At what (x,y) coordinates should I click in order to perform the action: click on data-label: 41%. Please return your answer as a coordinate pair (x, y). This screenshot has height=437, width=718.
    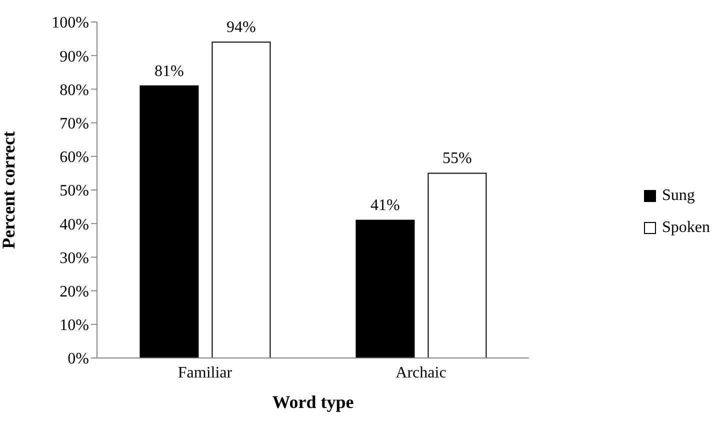
    Looking at the image, I should click on (385, 205).